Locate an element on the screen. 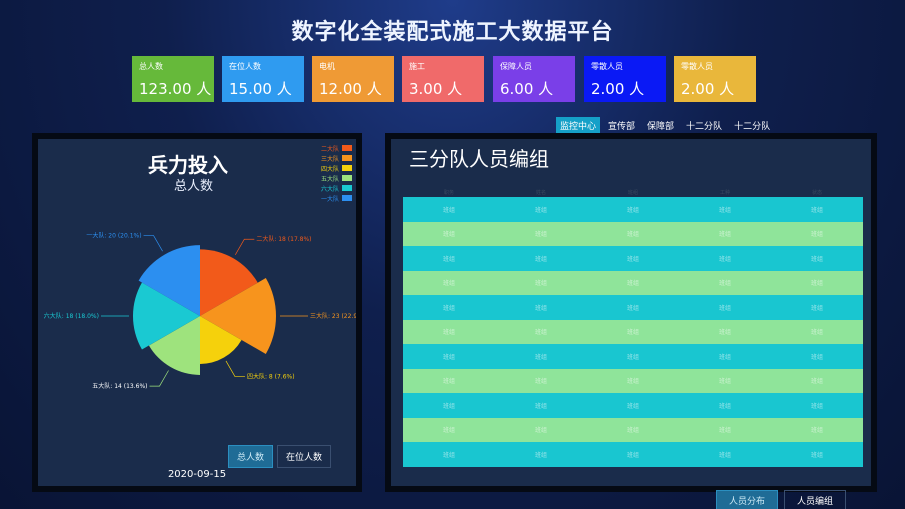 This screenshot has width=905, height=509. stat-card-misc-1: 零散人员 2.00 人 is located at coordinates (625, 79).